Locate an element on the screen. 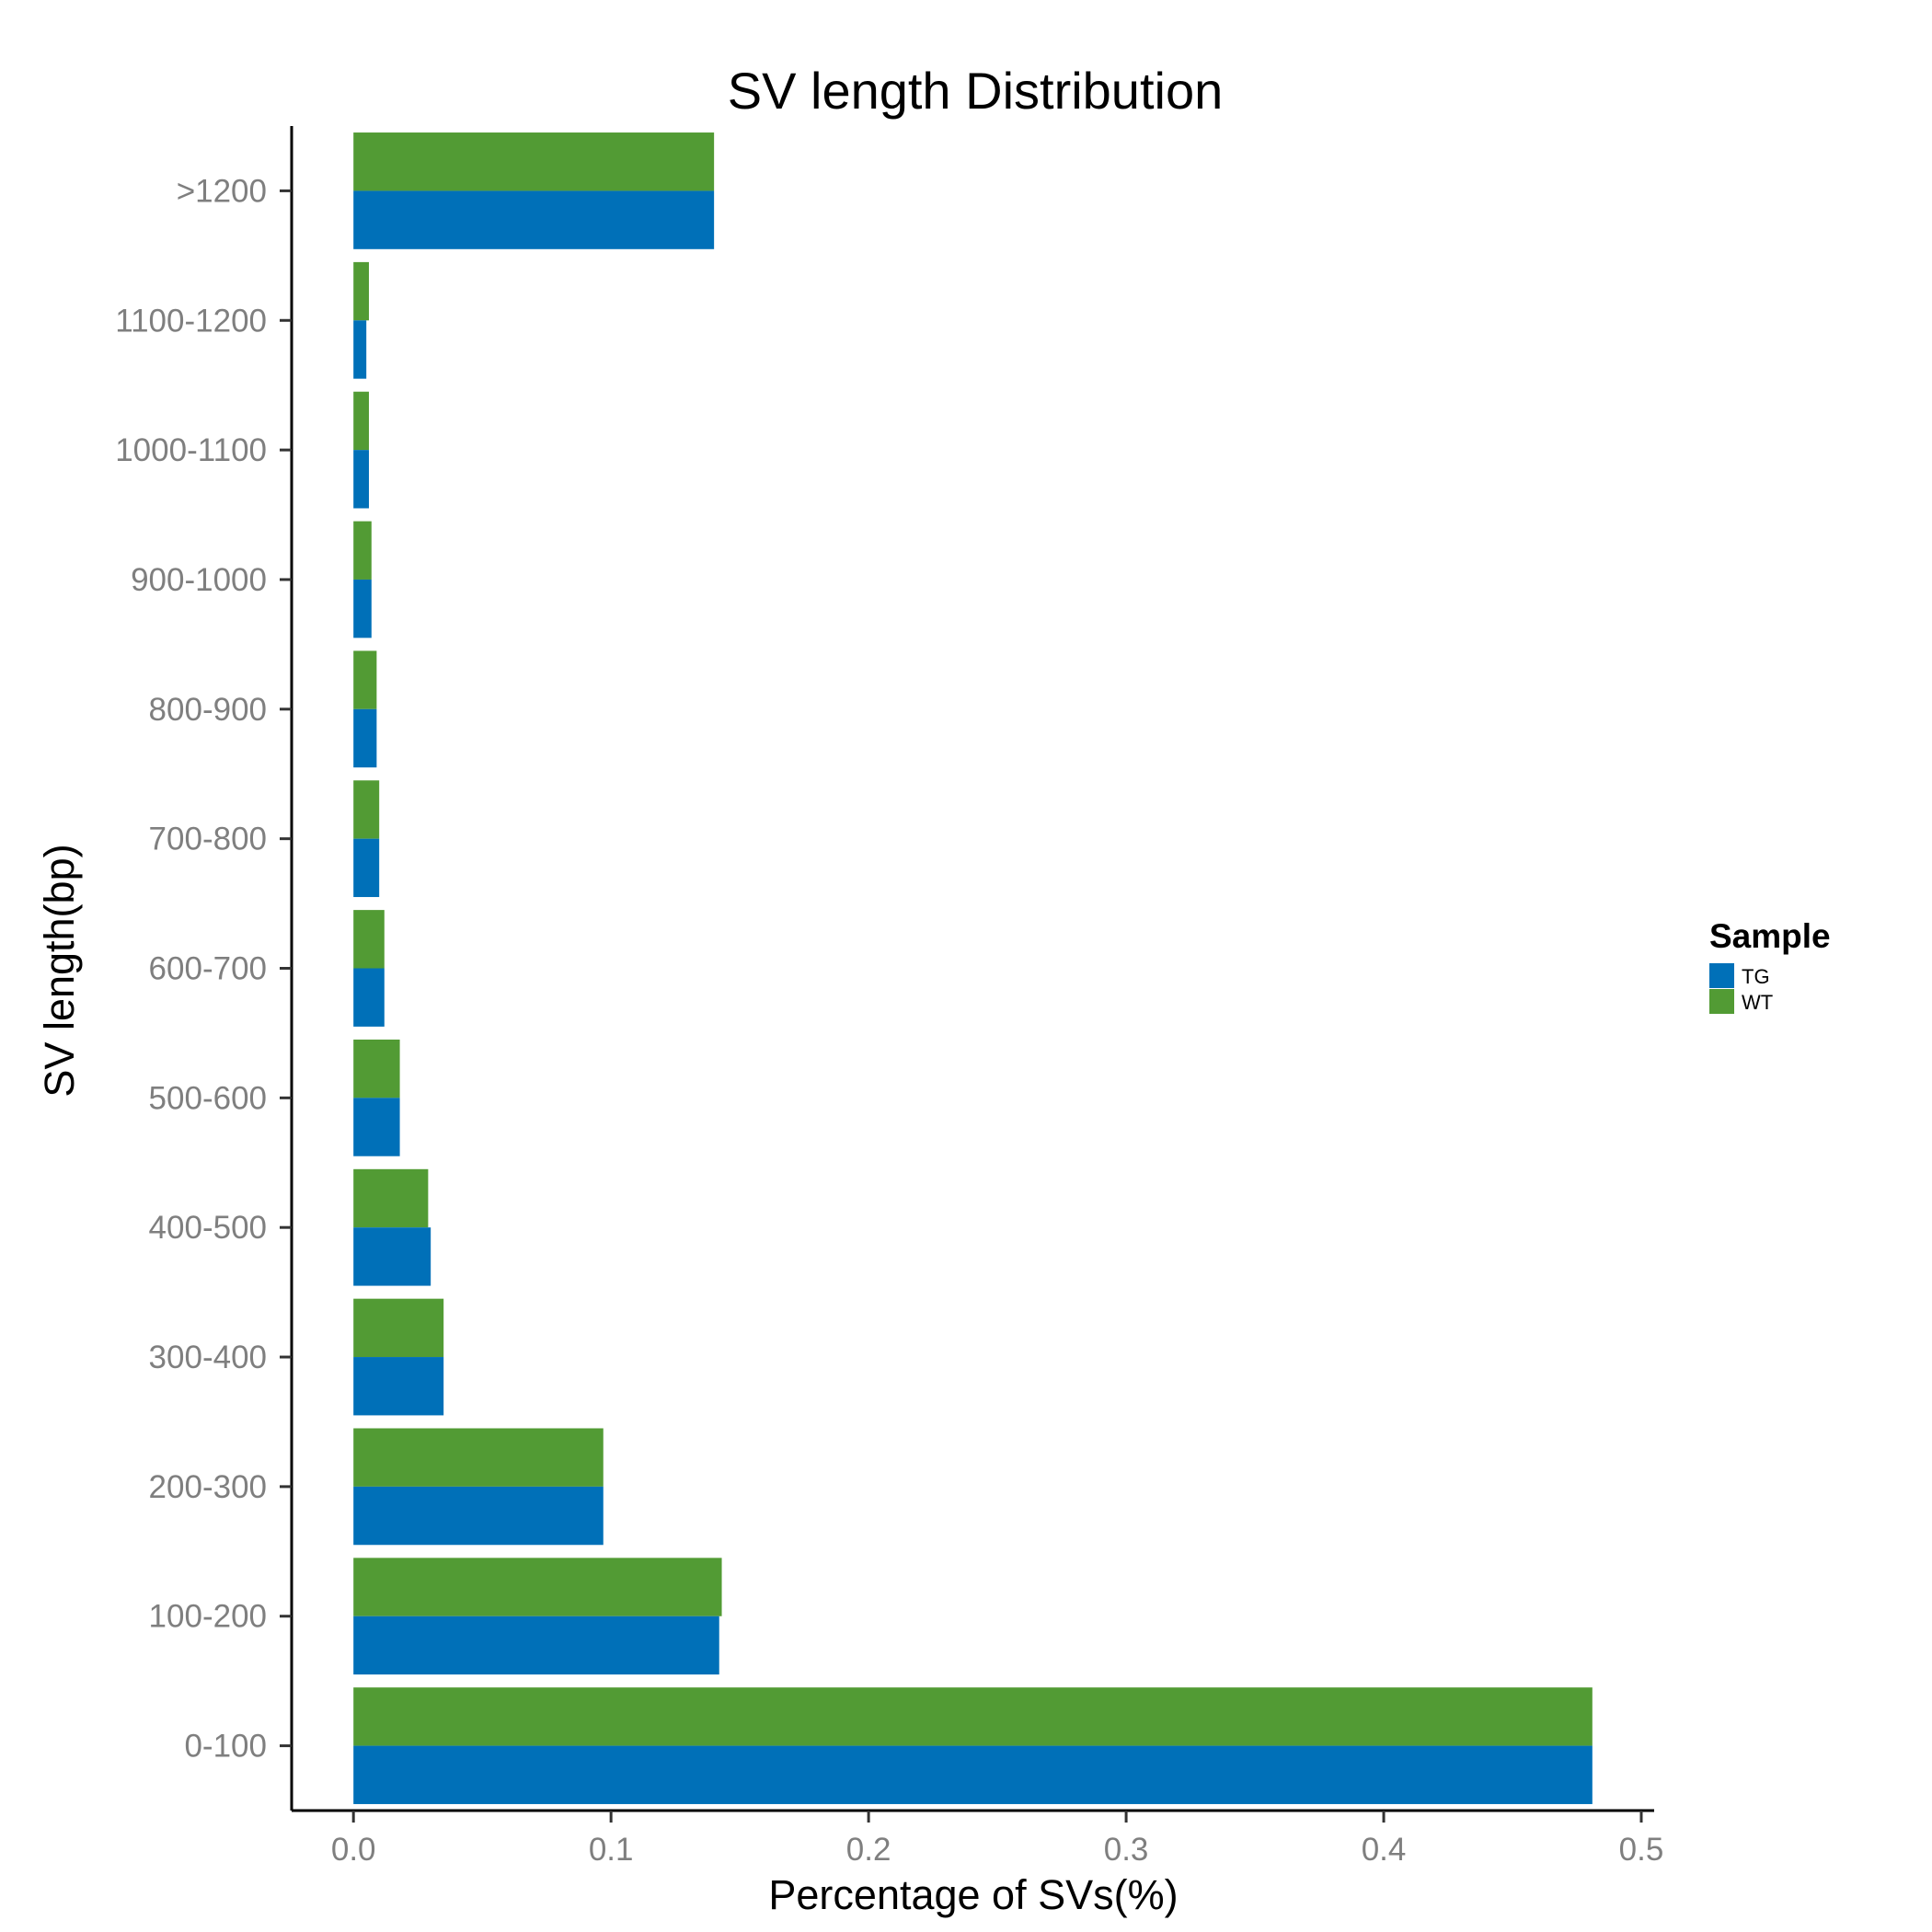 The height and width of the screenshot is (1932, 1932). y-tick-label: 700-800 is located at coordinates (208, 839).